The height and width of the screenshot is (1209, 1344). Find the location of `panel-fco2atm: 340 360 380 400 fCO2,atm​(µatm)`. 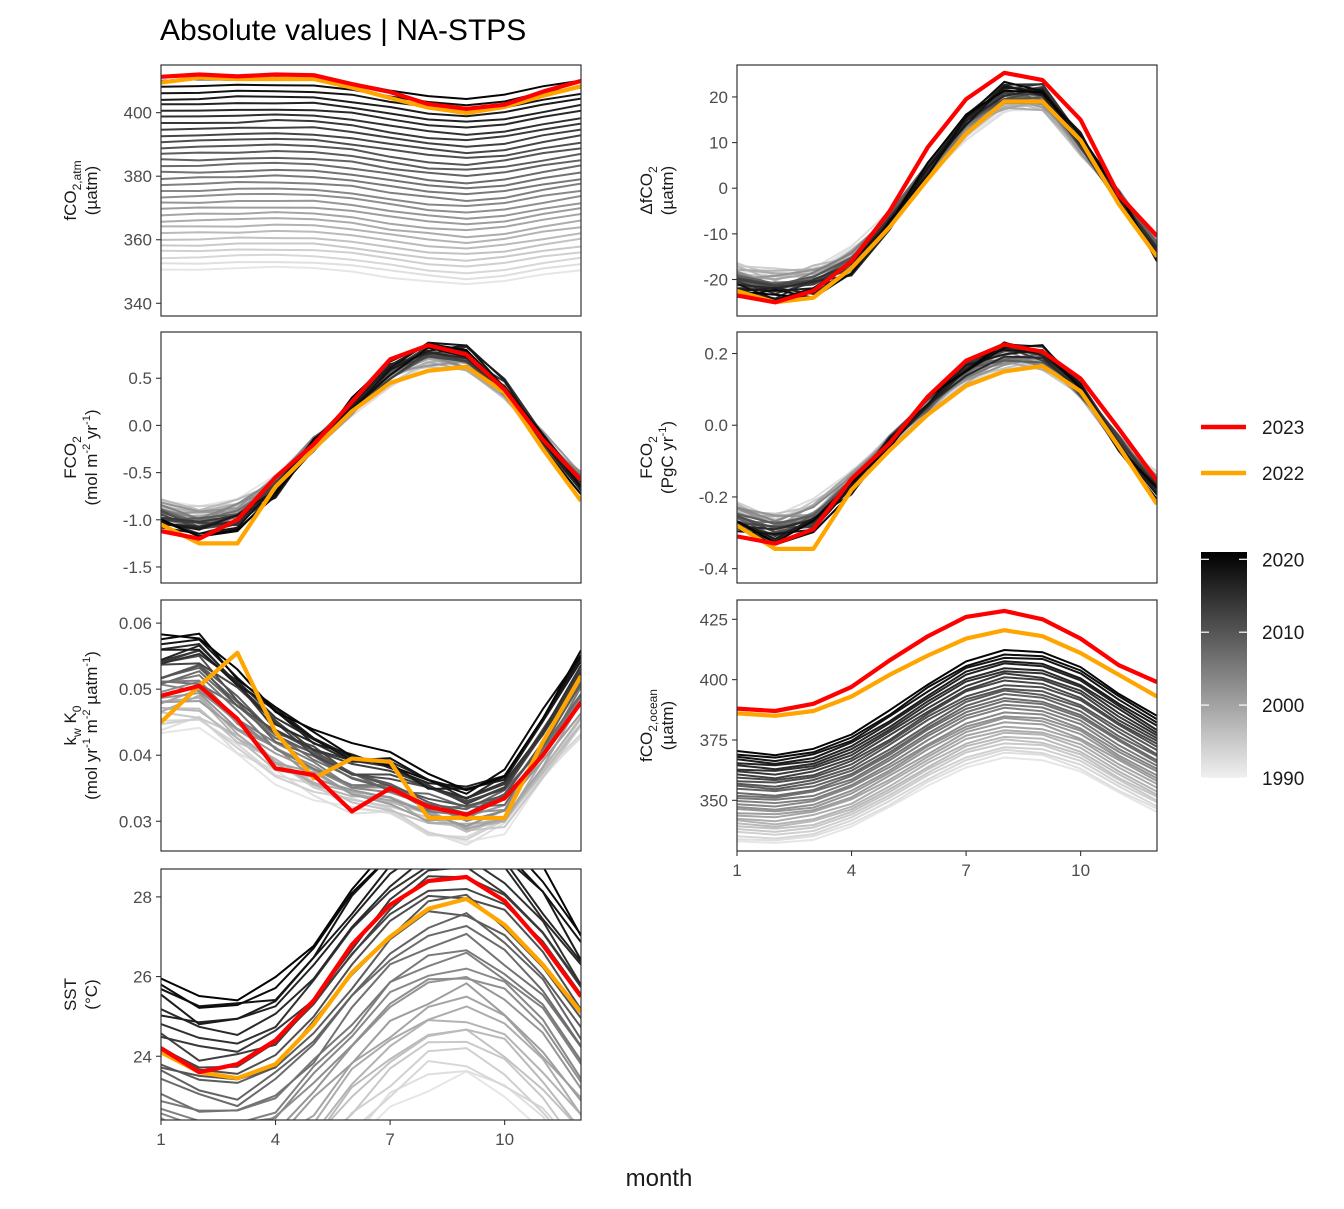

panel-fco2atm: 340 360 380 400 fCO2,atm​(µatm) is located at coordinates (321, 190).